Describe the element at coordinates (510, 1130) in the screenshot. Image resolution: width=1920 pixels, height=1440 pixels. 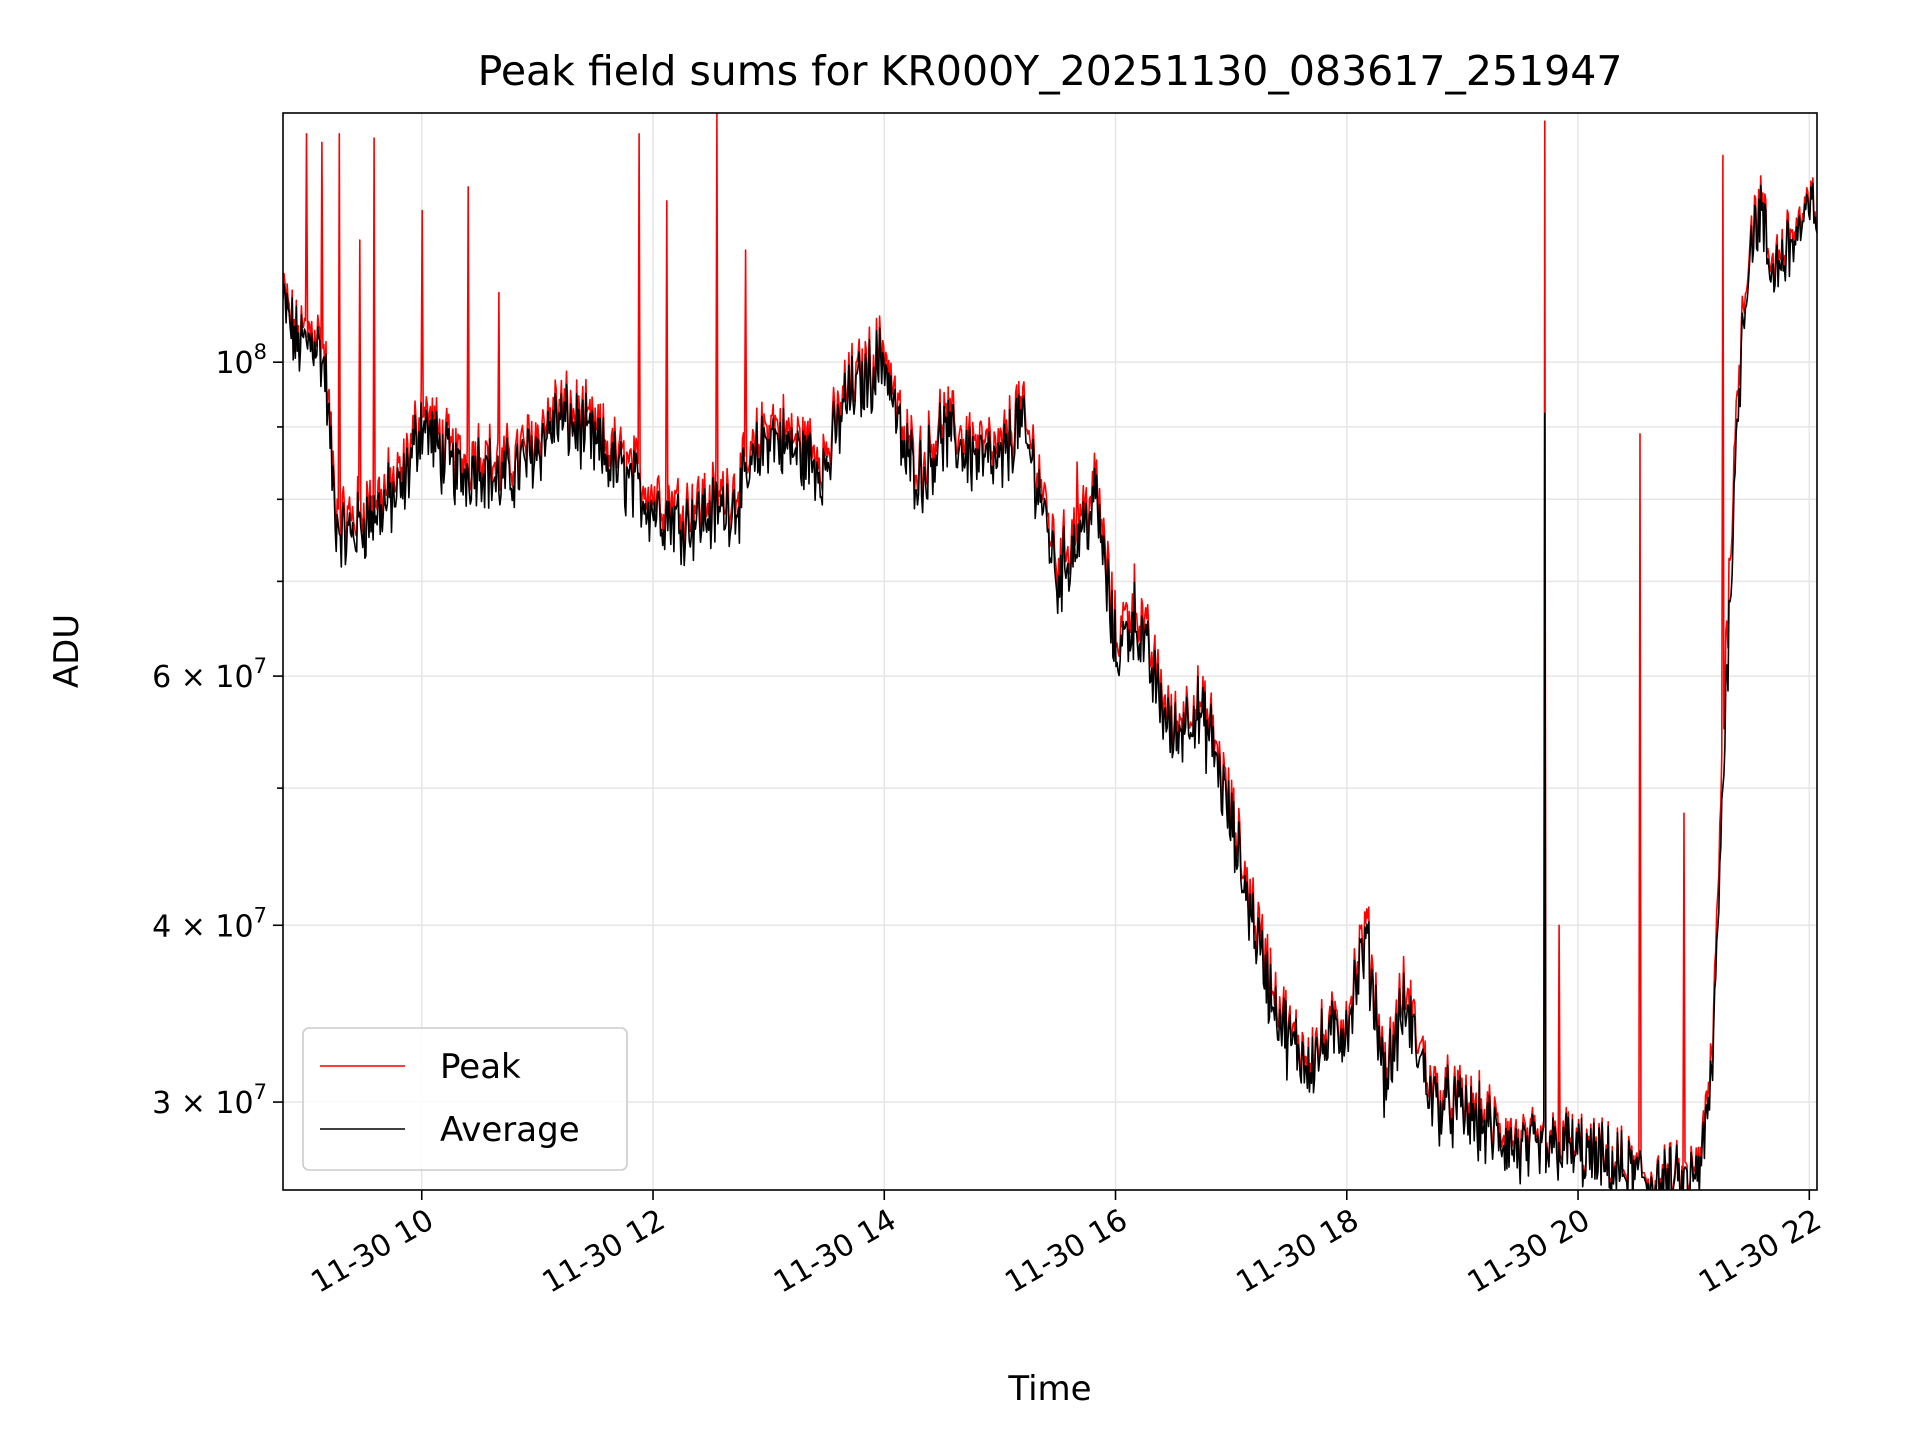
I see `legend-label-average: Average` at that location.